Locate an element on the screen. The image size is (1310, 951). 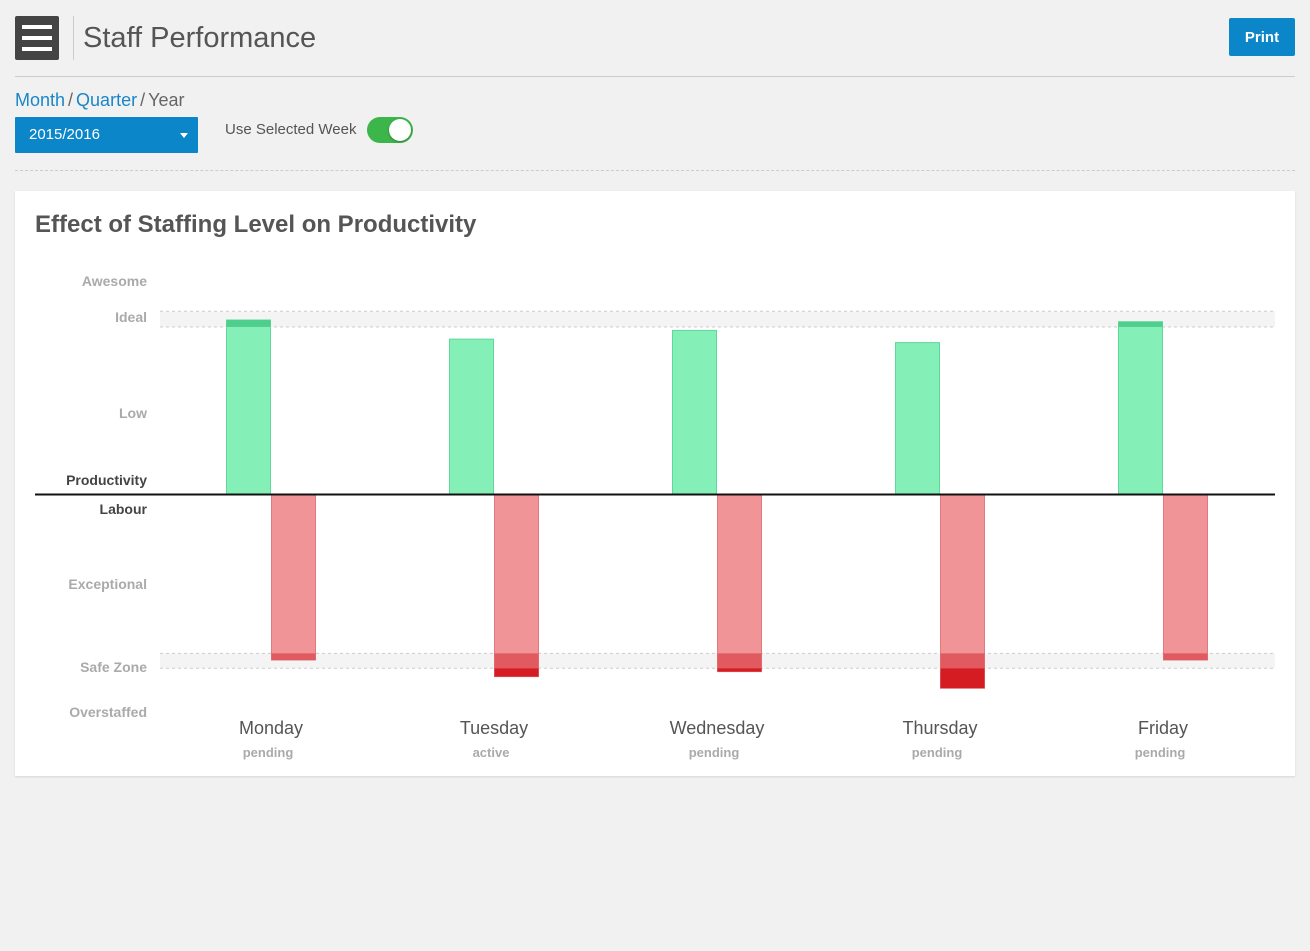
status-label-tuesday: active is located at coordinates (491, 752).